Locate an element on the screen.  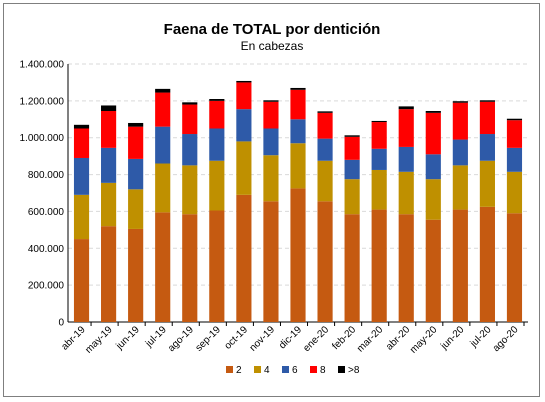
legend-label: 6 is located at coordinates (295, 370).